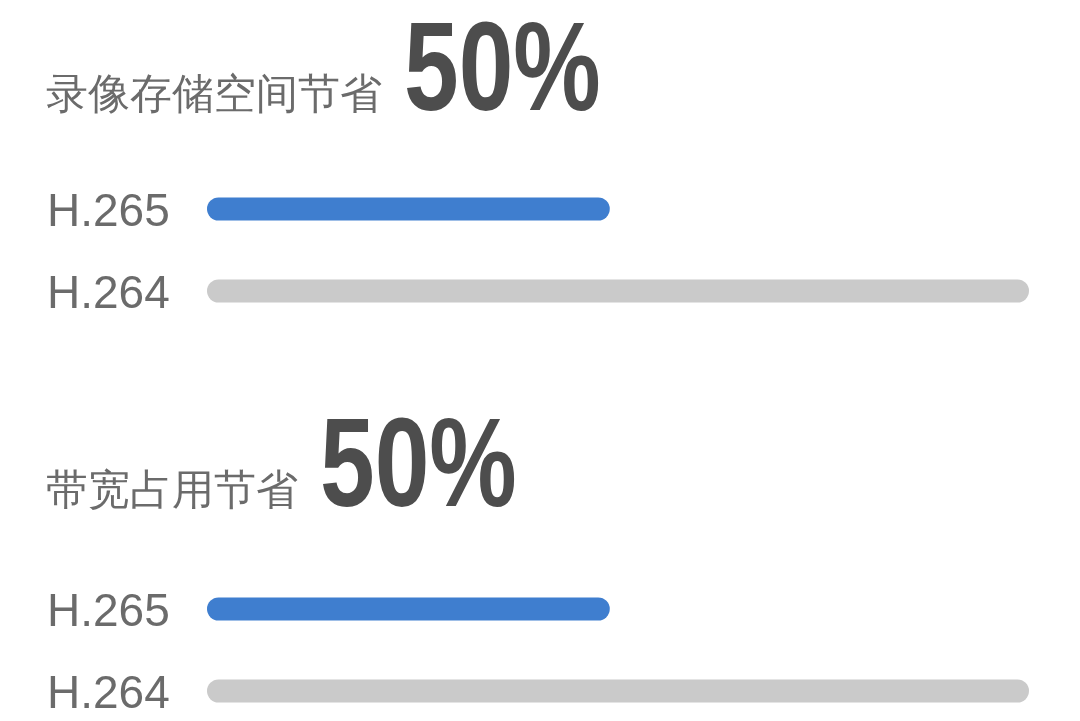 The image size is (1080, 721). Describe the element at coordinates (172, 489) in the screenshot. I see `chart-title: 带宽占用节省` at that location.